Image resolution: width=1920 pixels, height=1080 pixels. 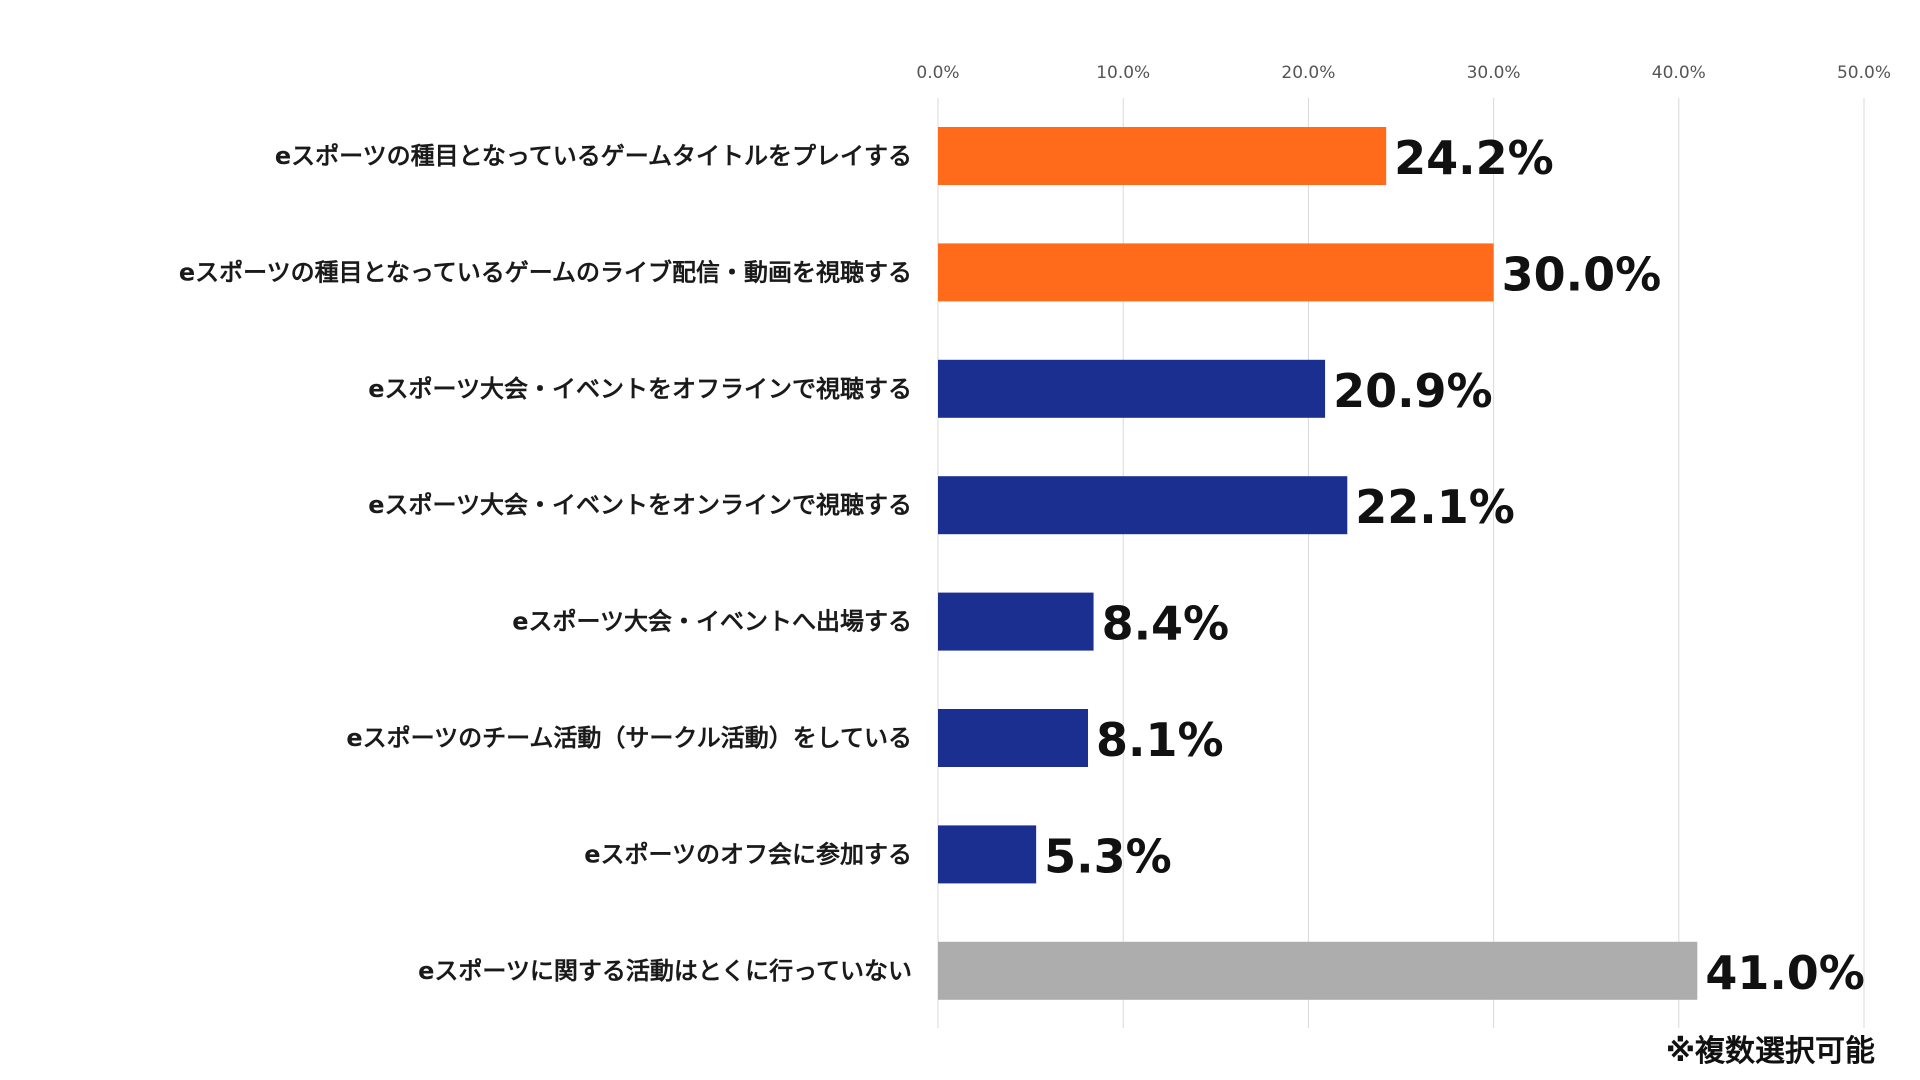 What do you see at coordinates (1123, 73) in the screenshot?
I see `x-tick-label: 10.0%` at bounding box center [1123, 73].